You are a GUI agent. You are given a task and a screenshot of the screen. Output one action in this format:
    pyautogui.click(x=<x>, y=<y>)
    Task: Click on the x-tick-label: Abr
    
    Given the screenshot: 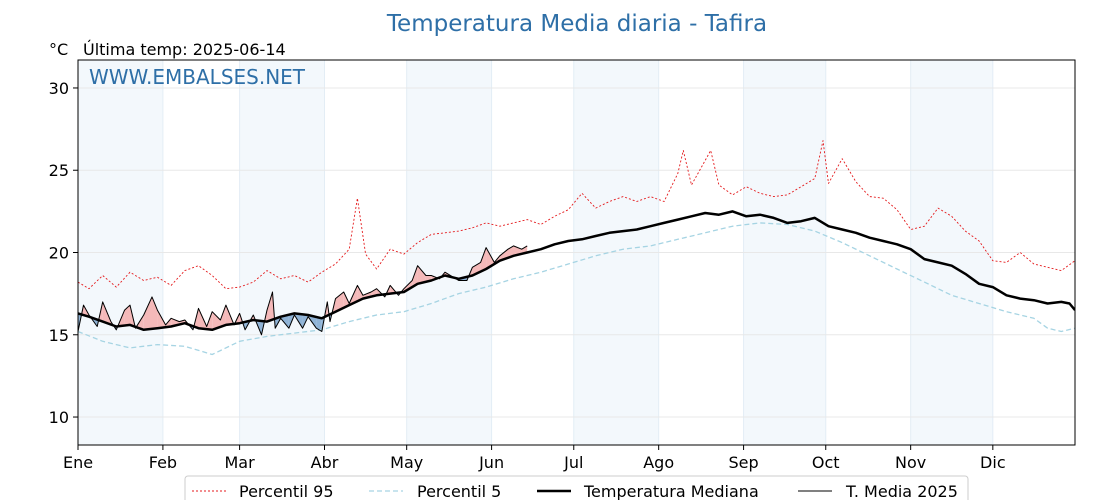 What is the action you would take?
    pyautogui.click(x=325, y=462)
    